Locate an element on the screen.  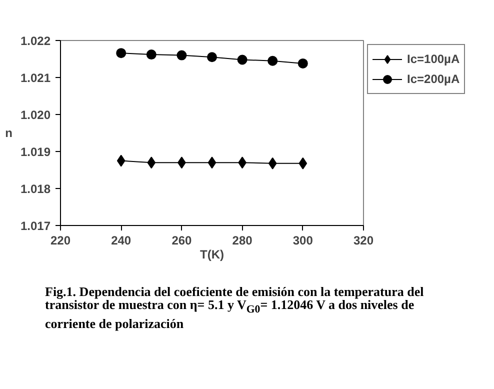
y-tick-label: 1.018 is located at coordinates (35, 189).